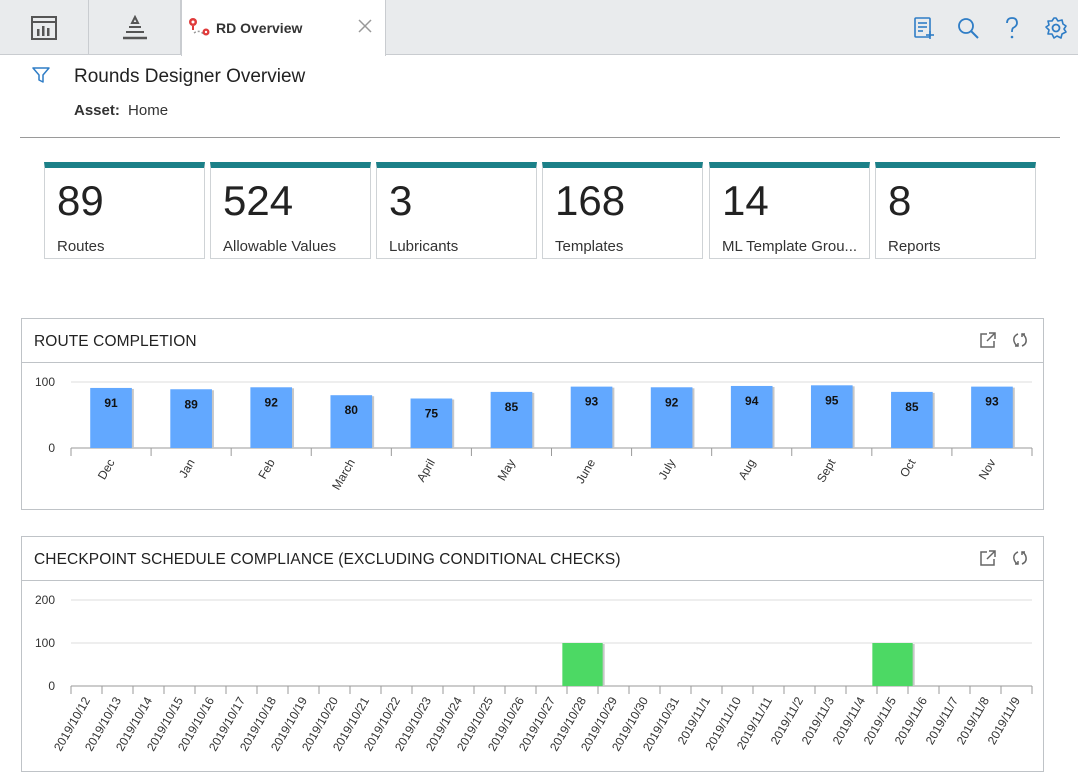  Describe the element at coordinates (97, 110) in the screenshot. I see `asset-label: Asset:` at that location.